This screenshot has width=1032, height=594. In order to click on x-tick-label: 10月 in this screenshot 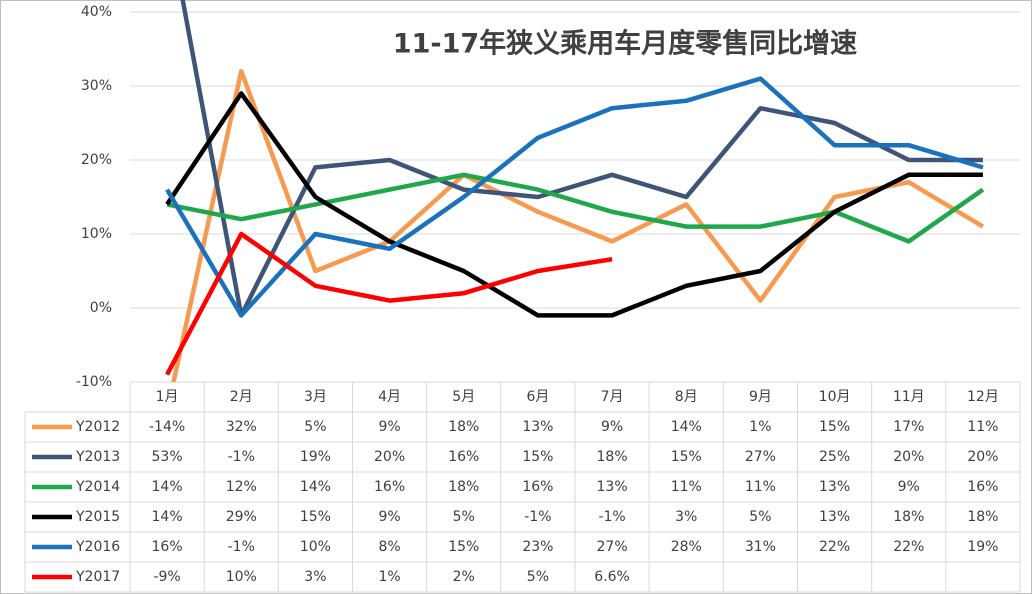, I will do `click(835, 397)`.